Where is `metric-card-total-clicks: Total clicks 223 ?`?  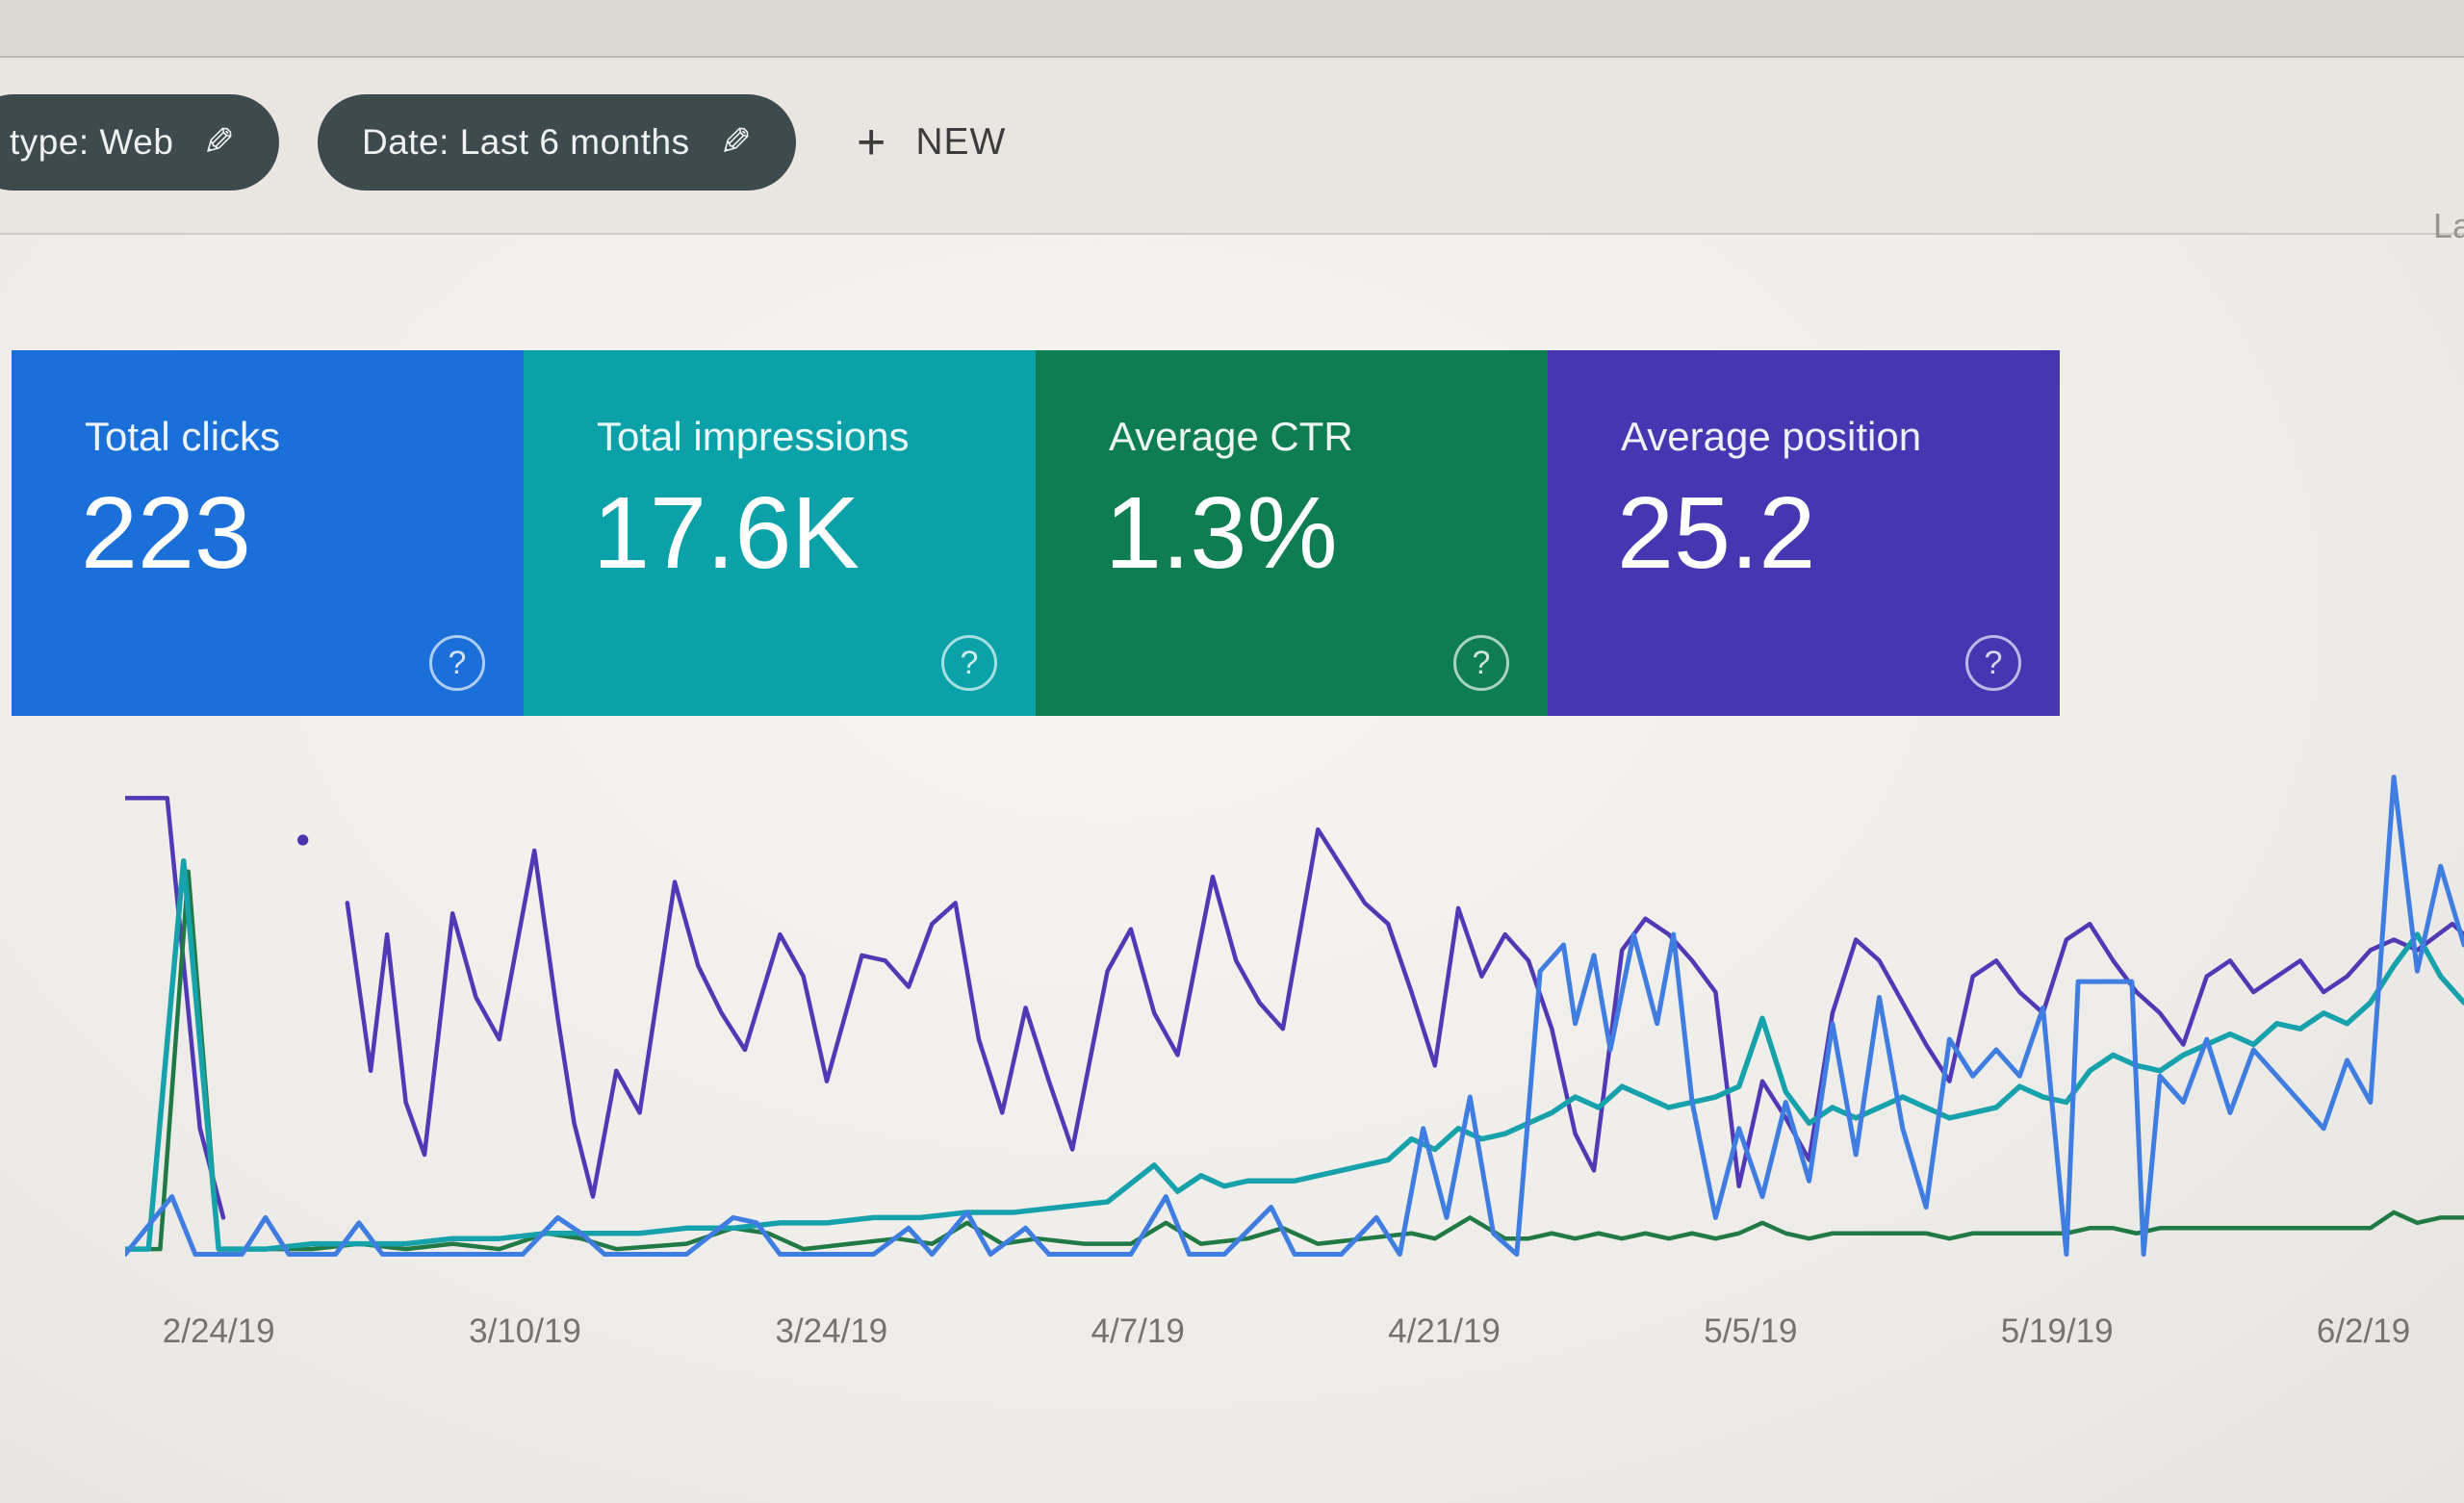
metric-card-total-clicks: Total clicks 223 ? is located at coordinates (268, 533).